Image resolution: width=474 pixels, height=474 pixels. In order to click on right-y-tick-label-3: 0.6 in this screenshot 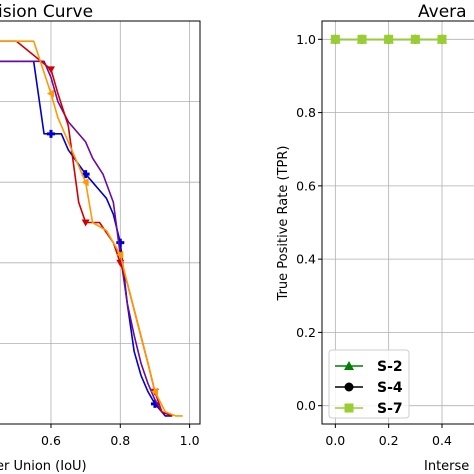, I will do `click(306, 185)`.